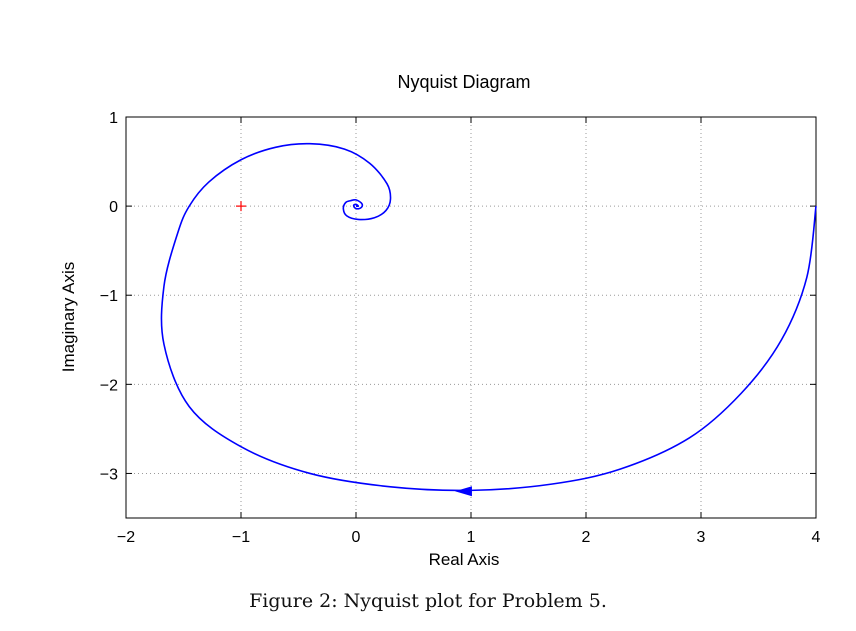 The height and width of the screenshot is (631, 856). Describe the element at coordinates (816, 537) in the screenshot. I see `x-tick-label: 4` at that location.